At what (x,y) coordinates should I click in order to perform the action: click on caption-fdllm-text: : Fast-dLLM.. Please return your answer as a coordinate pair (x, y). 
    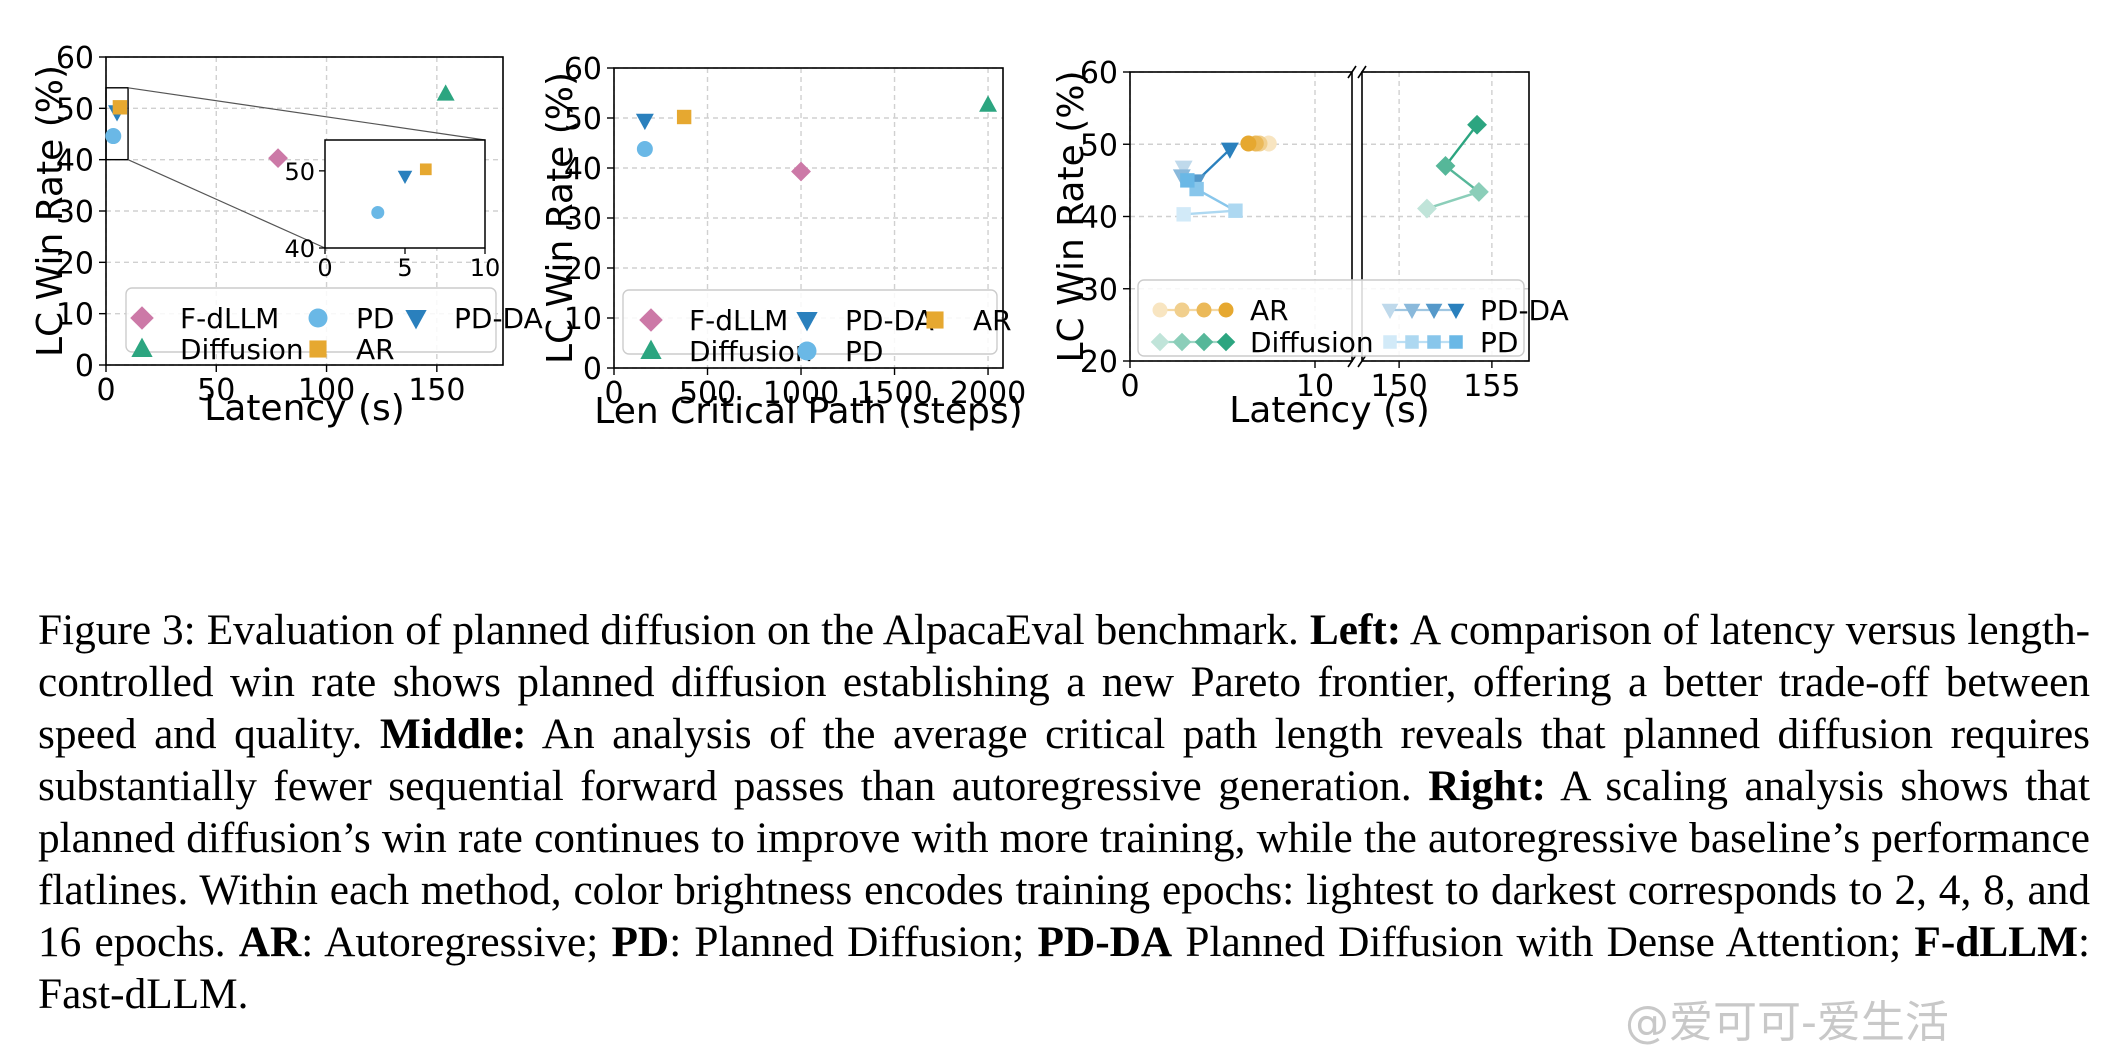
    Looking at the image, I should click on (1064, 968).